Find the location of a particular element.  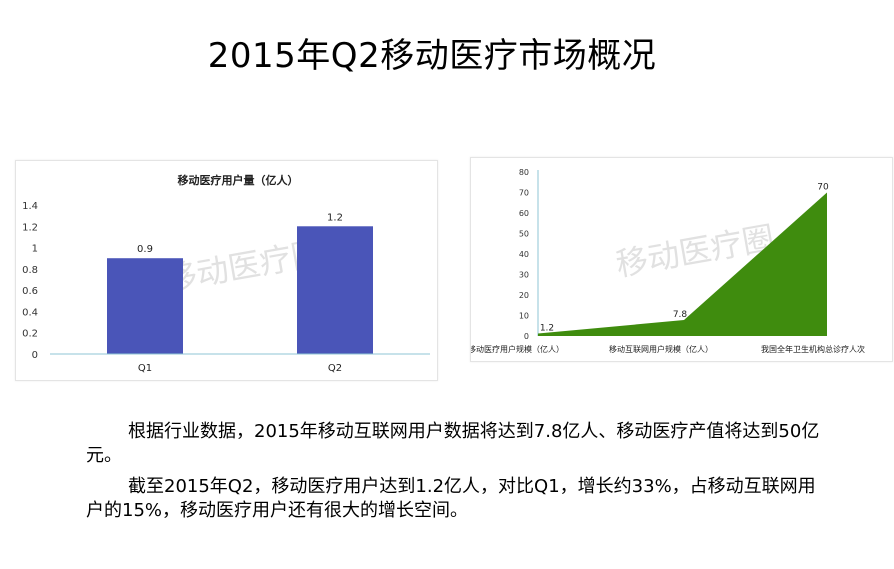

page-title: 2015年Q2移动医疗市场概况 is located at coordinates (432, 56).